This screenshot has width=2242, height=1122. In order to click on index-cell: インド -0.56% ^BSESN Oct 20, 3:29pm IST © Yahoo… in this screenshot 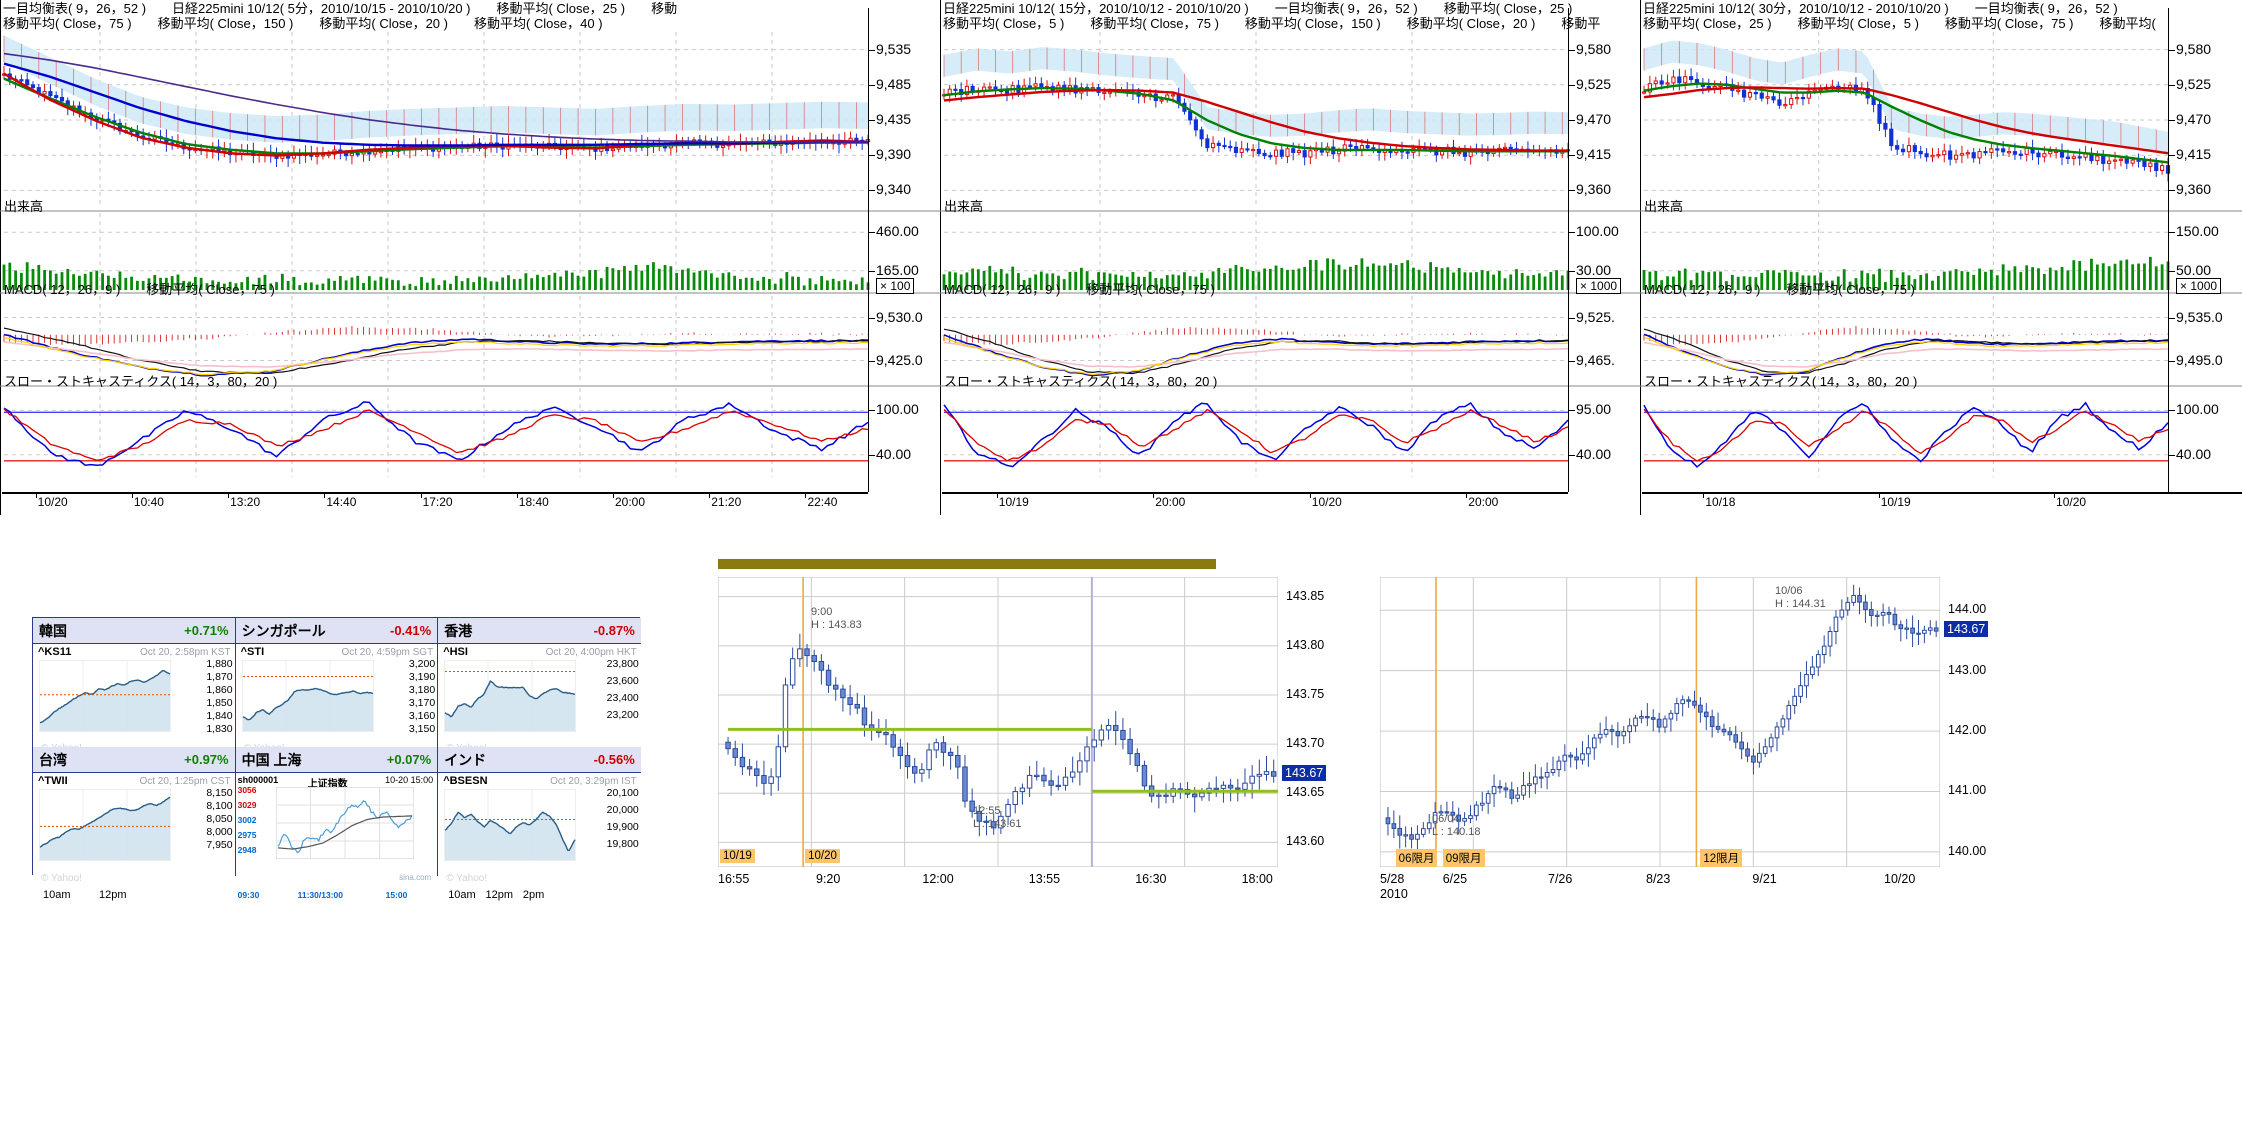, I will do `click(539, 824)`.